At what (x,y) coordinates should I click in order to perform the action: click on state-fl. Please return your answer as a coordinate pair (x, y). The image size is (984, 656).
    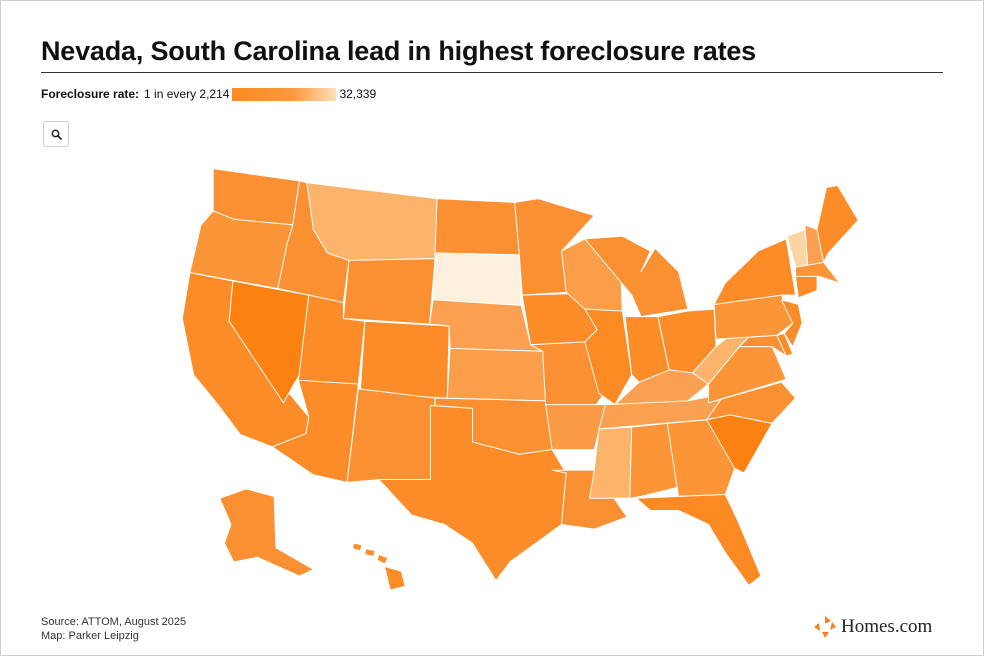
    Looking at the image, I should click on (698, 540).